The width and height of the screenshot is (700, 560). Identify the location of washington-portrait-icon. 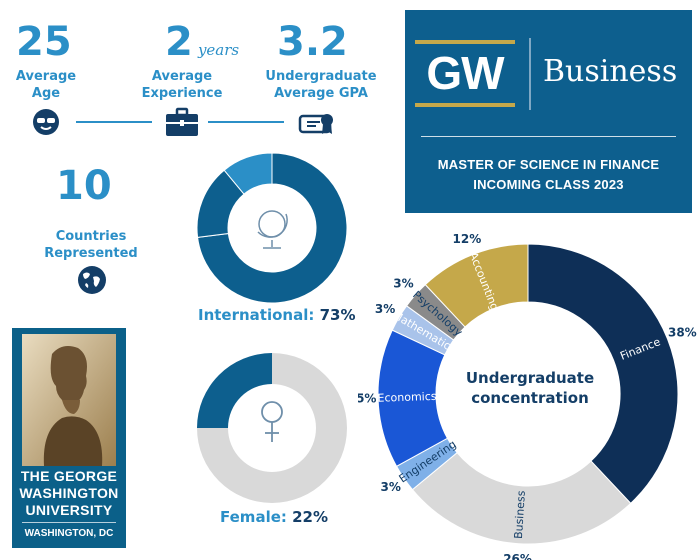
(69, 400).